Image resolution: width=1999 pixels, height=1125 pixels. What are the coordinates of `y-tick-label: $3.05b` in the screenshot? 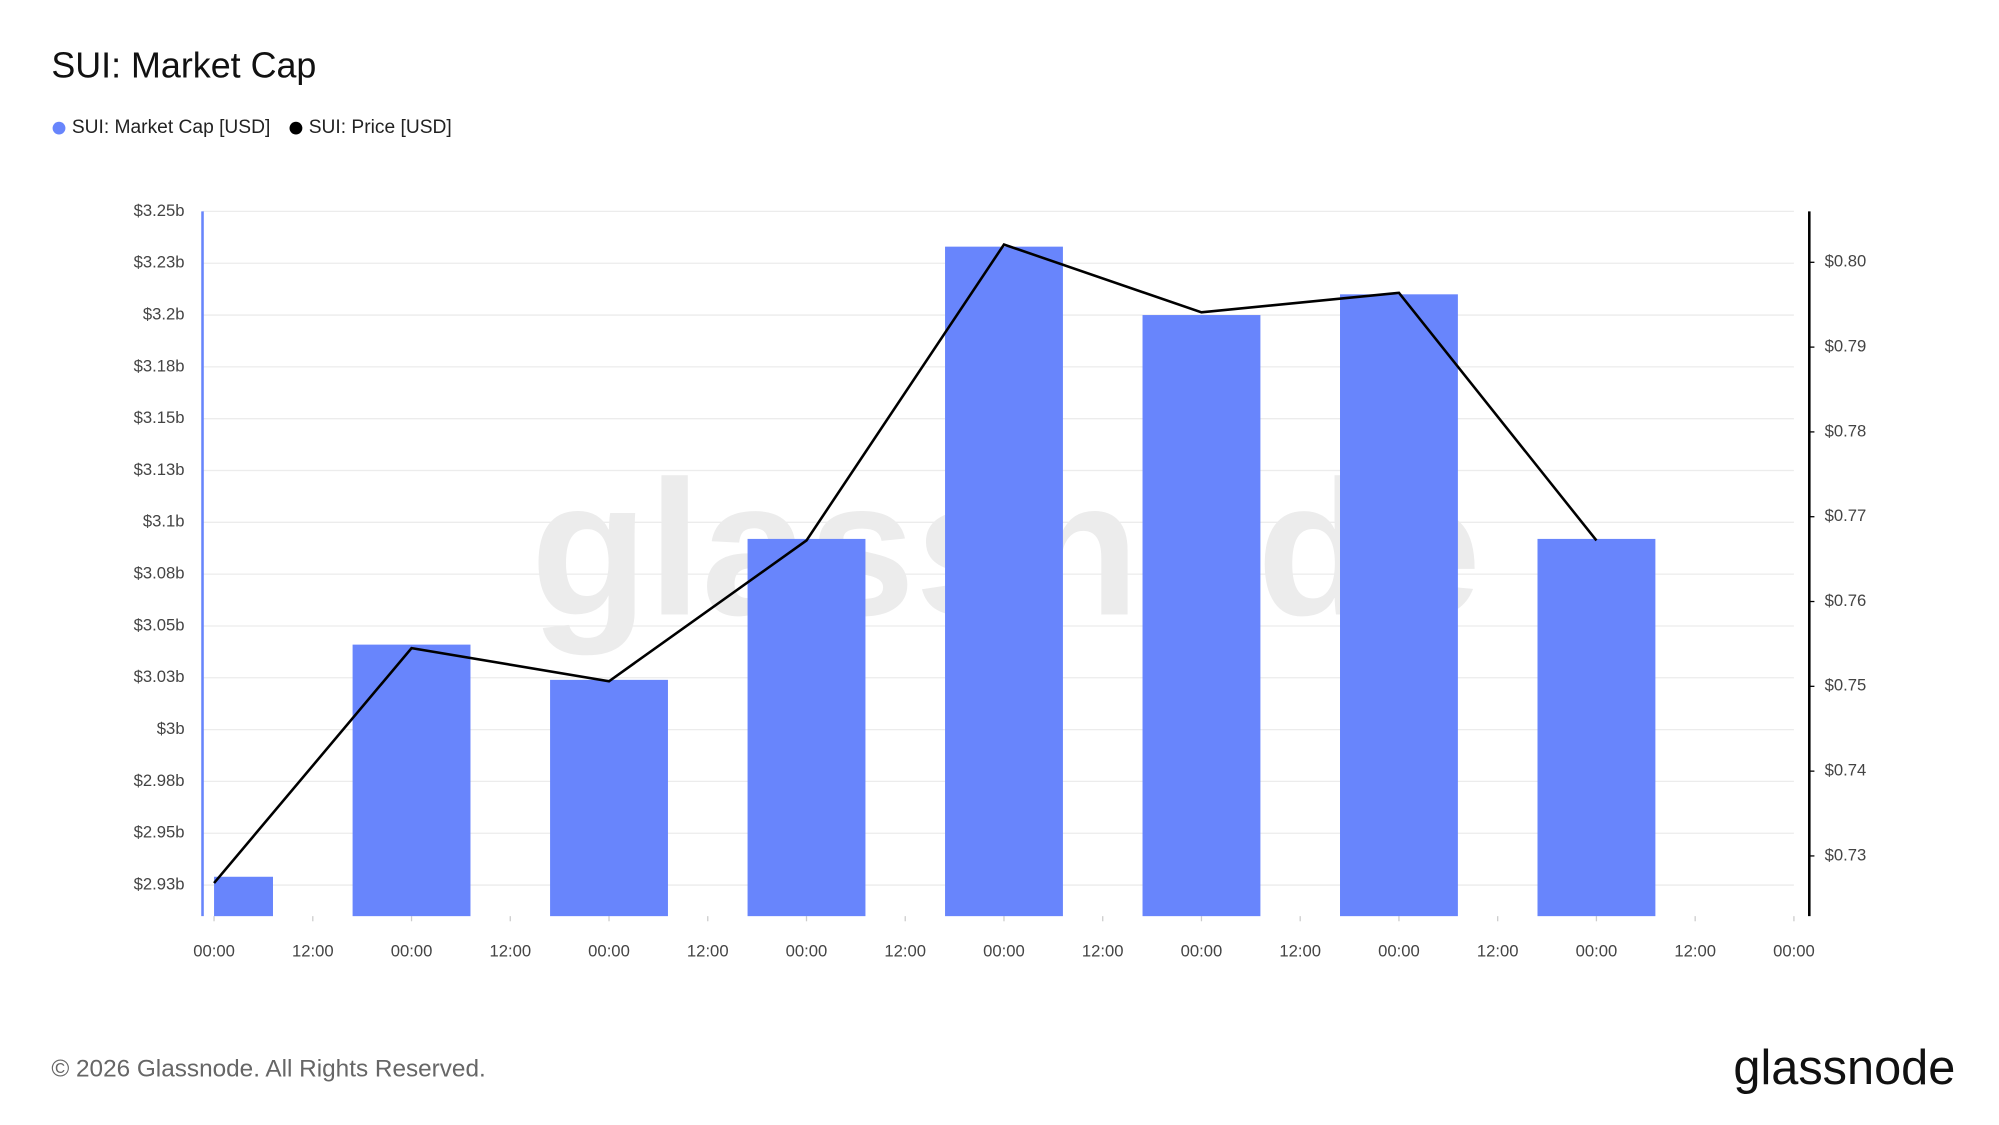 It's located at (159, 624).